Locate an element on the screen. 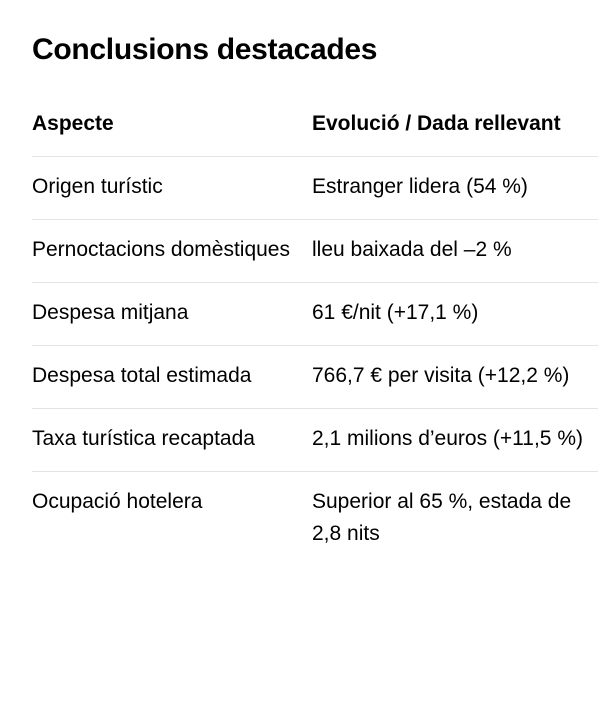 This screenshot has height=712, width=609. table-header-row: Aspecte Evolució / Dada rellevant is located at coordinates (315, 124).